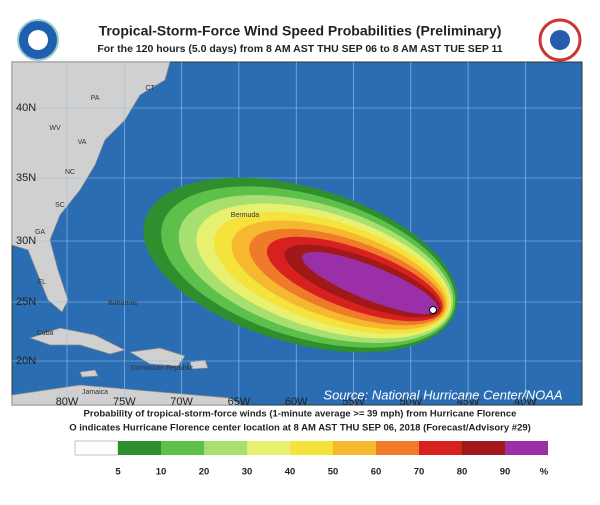 This screenshot has width=600, height=505. I want to click on place-label: Cuba, so click(45, 333).